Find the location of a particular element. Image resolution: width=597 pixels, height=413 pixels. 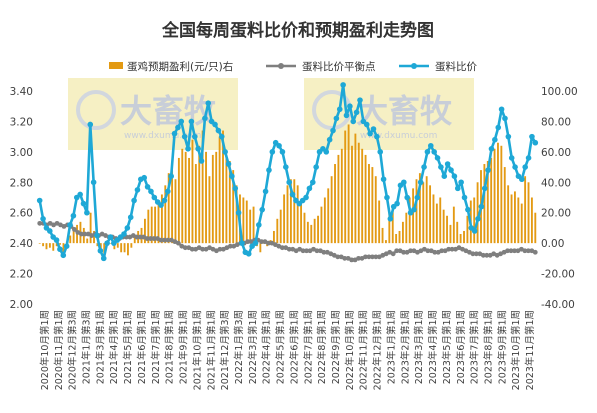

left-axis-tick: 2.40 is located at coordinates (21, 244).